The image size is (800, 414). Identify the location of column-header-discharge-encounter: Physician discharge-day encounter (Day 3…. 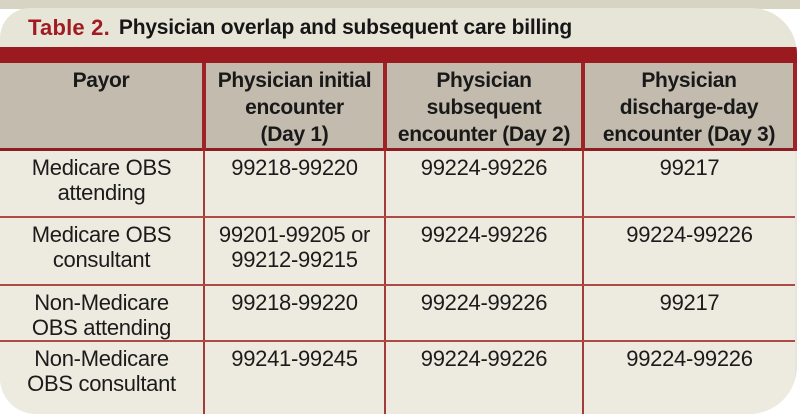
(690, 107).